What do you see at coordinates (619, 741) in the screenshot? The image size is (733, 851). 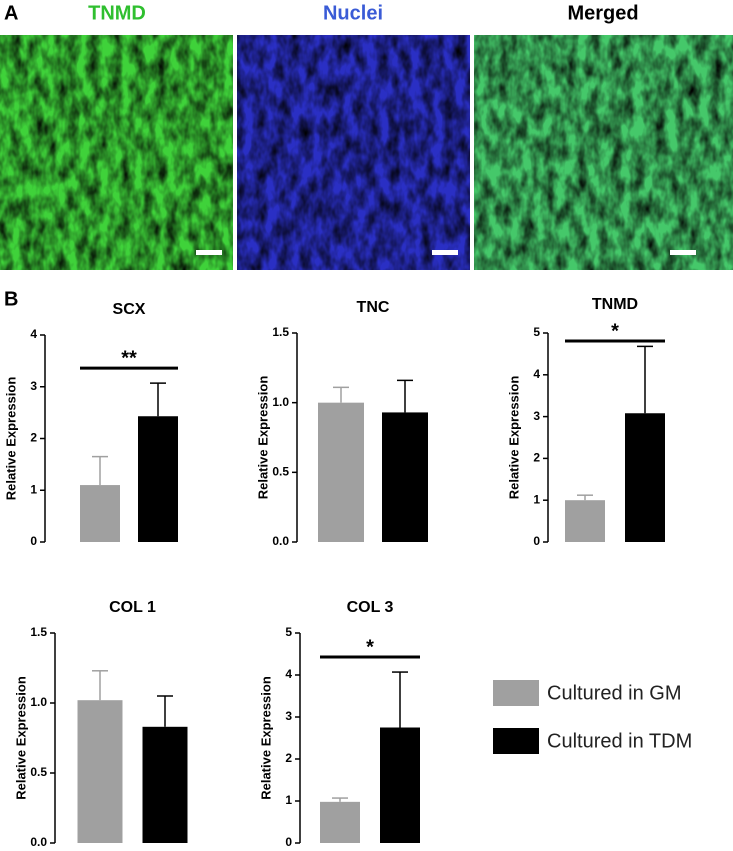 I see `legend-label: Cultured in TDM` at bounding box center [619, 741].